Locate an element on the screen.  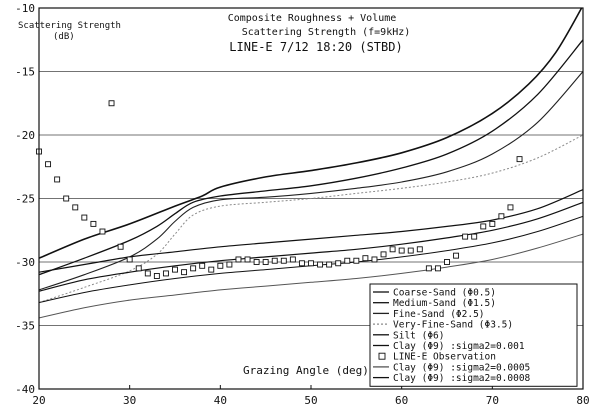
legend-label: LINE-E Observation is located at coordinates (444, 357).